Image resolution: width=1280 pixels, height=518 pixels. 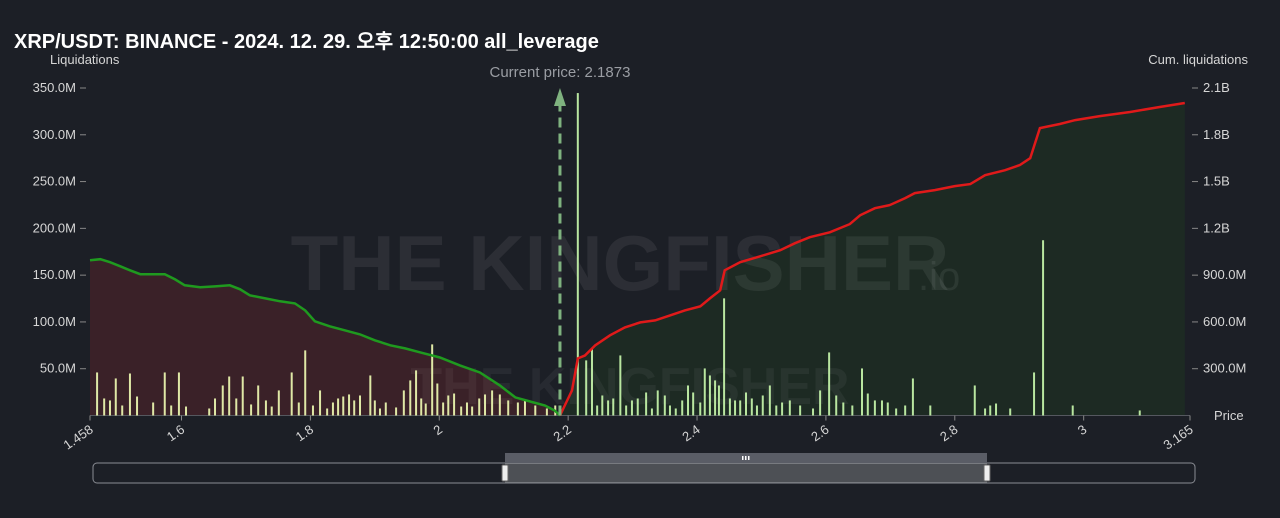 What do you see at coordinates (58, 368) in the screenshot?
I see `y-tick-label: 50.0M` at bounding box center [58, 368].